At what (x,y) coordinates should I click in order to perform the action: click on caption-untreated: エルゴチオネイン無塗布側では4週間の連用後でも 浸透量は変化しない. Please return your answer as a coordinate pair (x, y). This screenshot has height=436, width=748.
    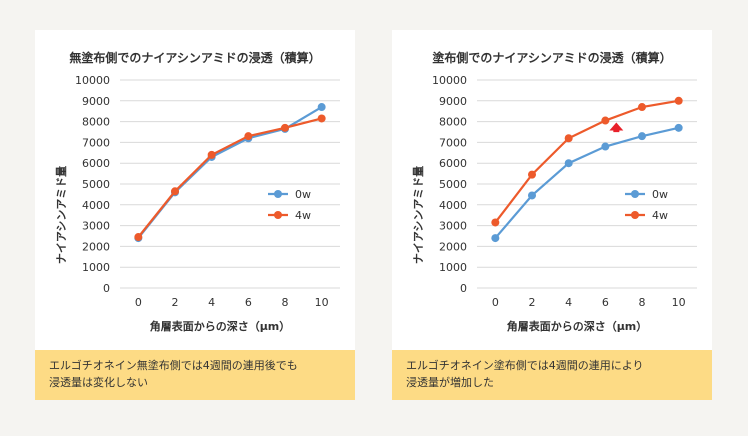
    Looking at the image, I should click on (195, 375).